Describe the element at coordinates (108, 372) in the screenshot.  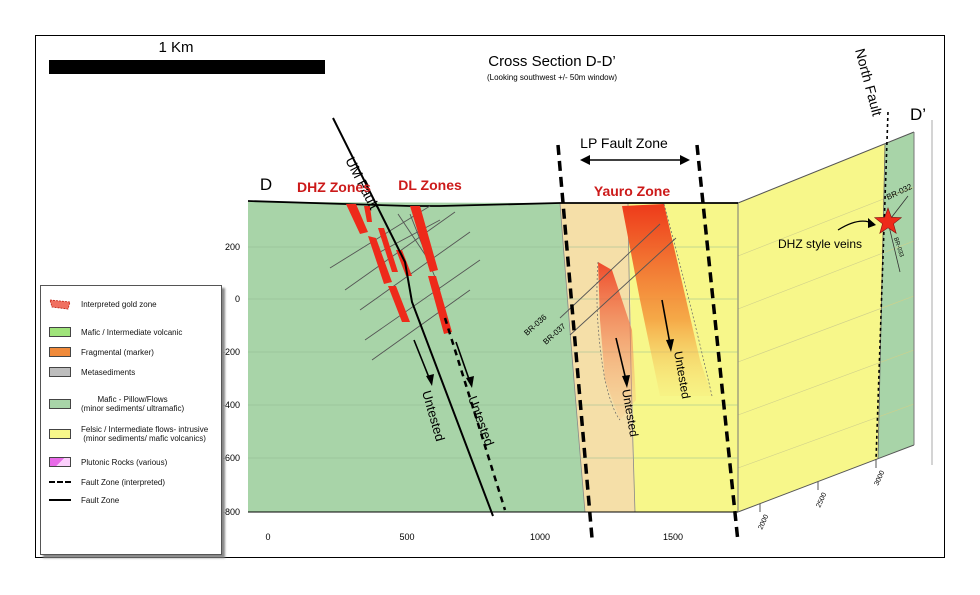
I see `legend-label: Metasediments` at that location.